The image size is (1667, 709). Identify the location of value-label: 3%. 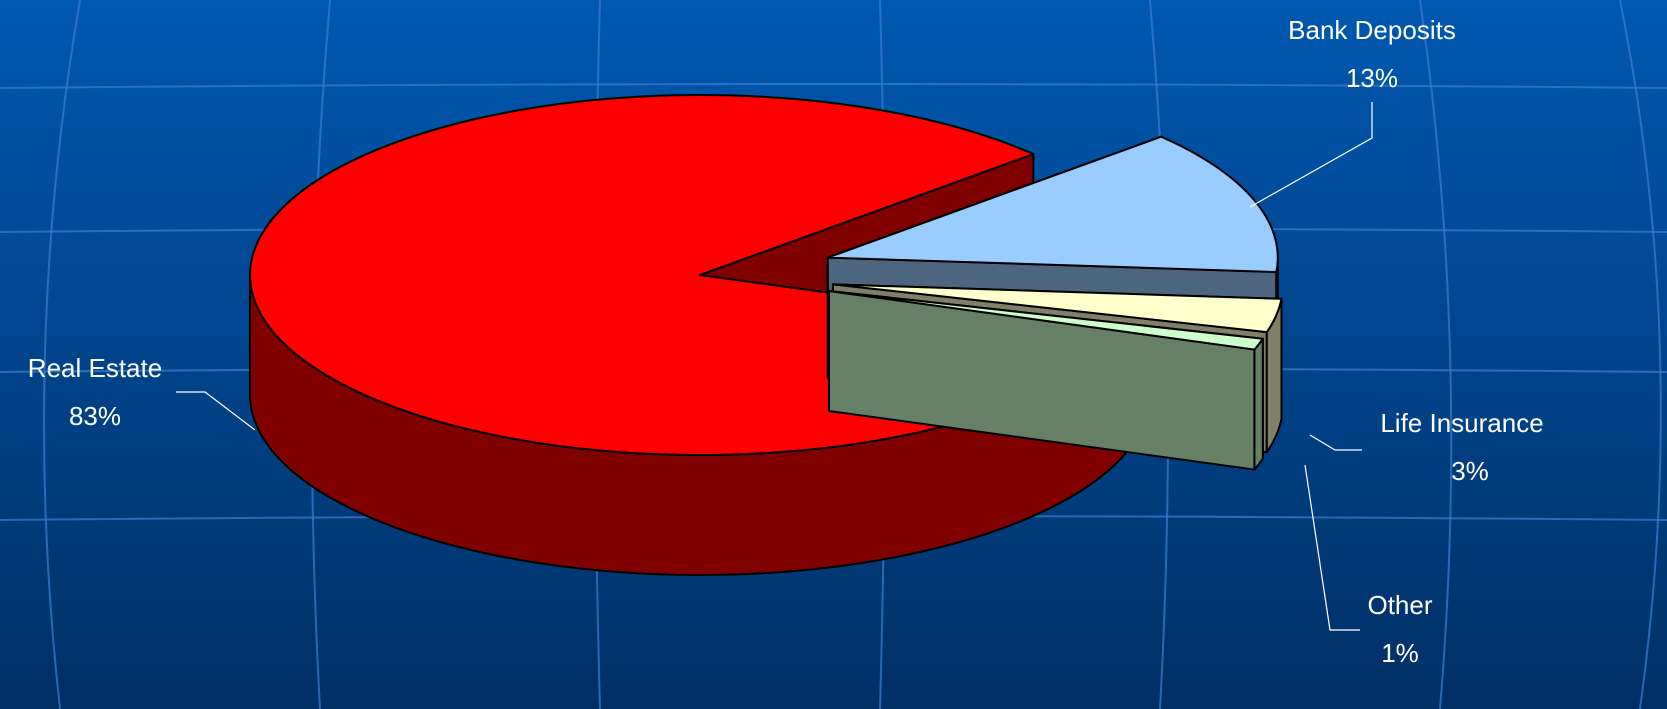
(1470, 471).